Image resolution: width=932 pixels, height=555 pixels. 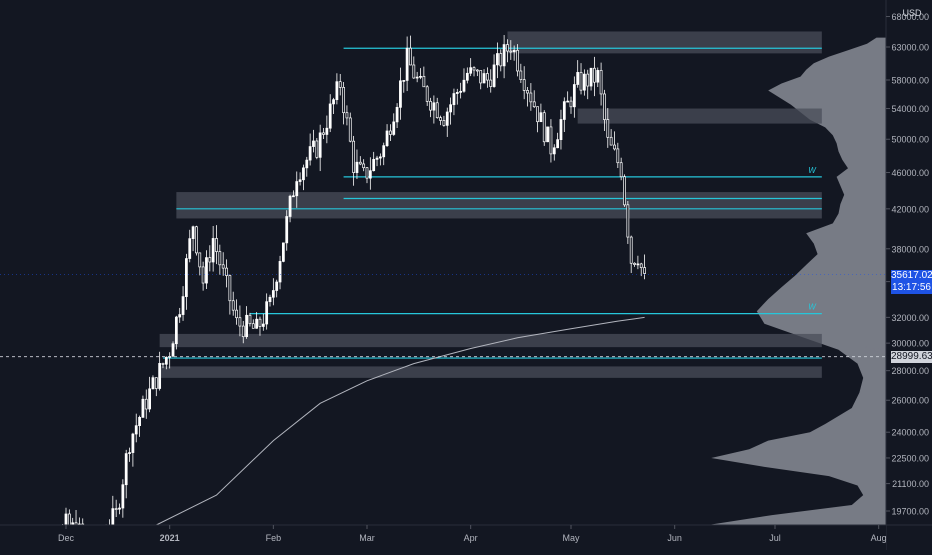 I want to click on price-tick-label: 68000.00, so click(x=910, y=17).